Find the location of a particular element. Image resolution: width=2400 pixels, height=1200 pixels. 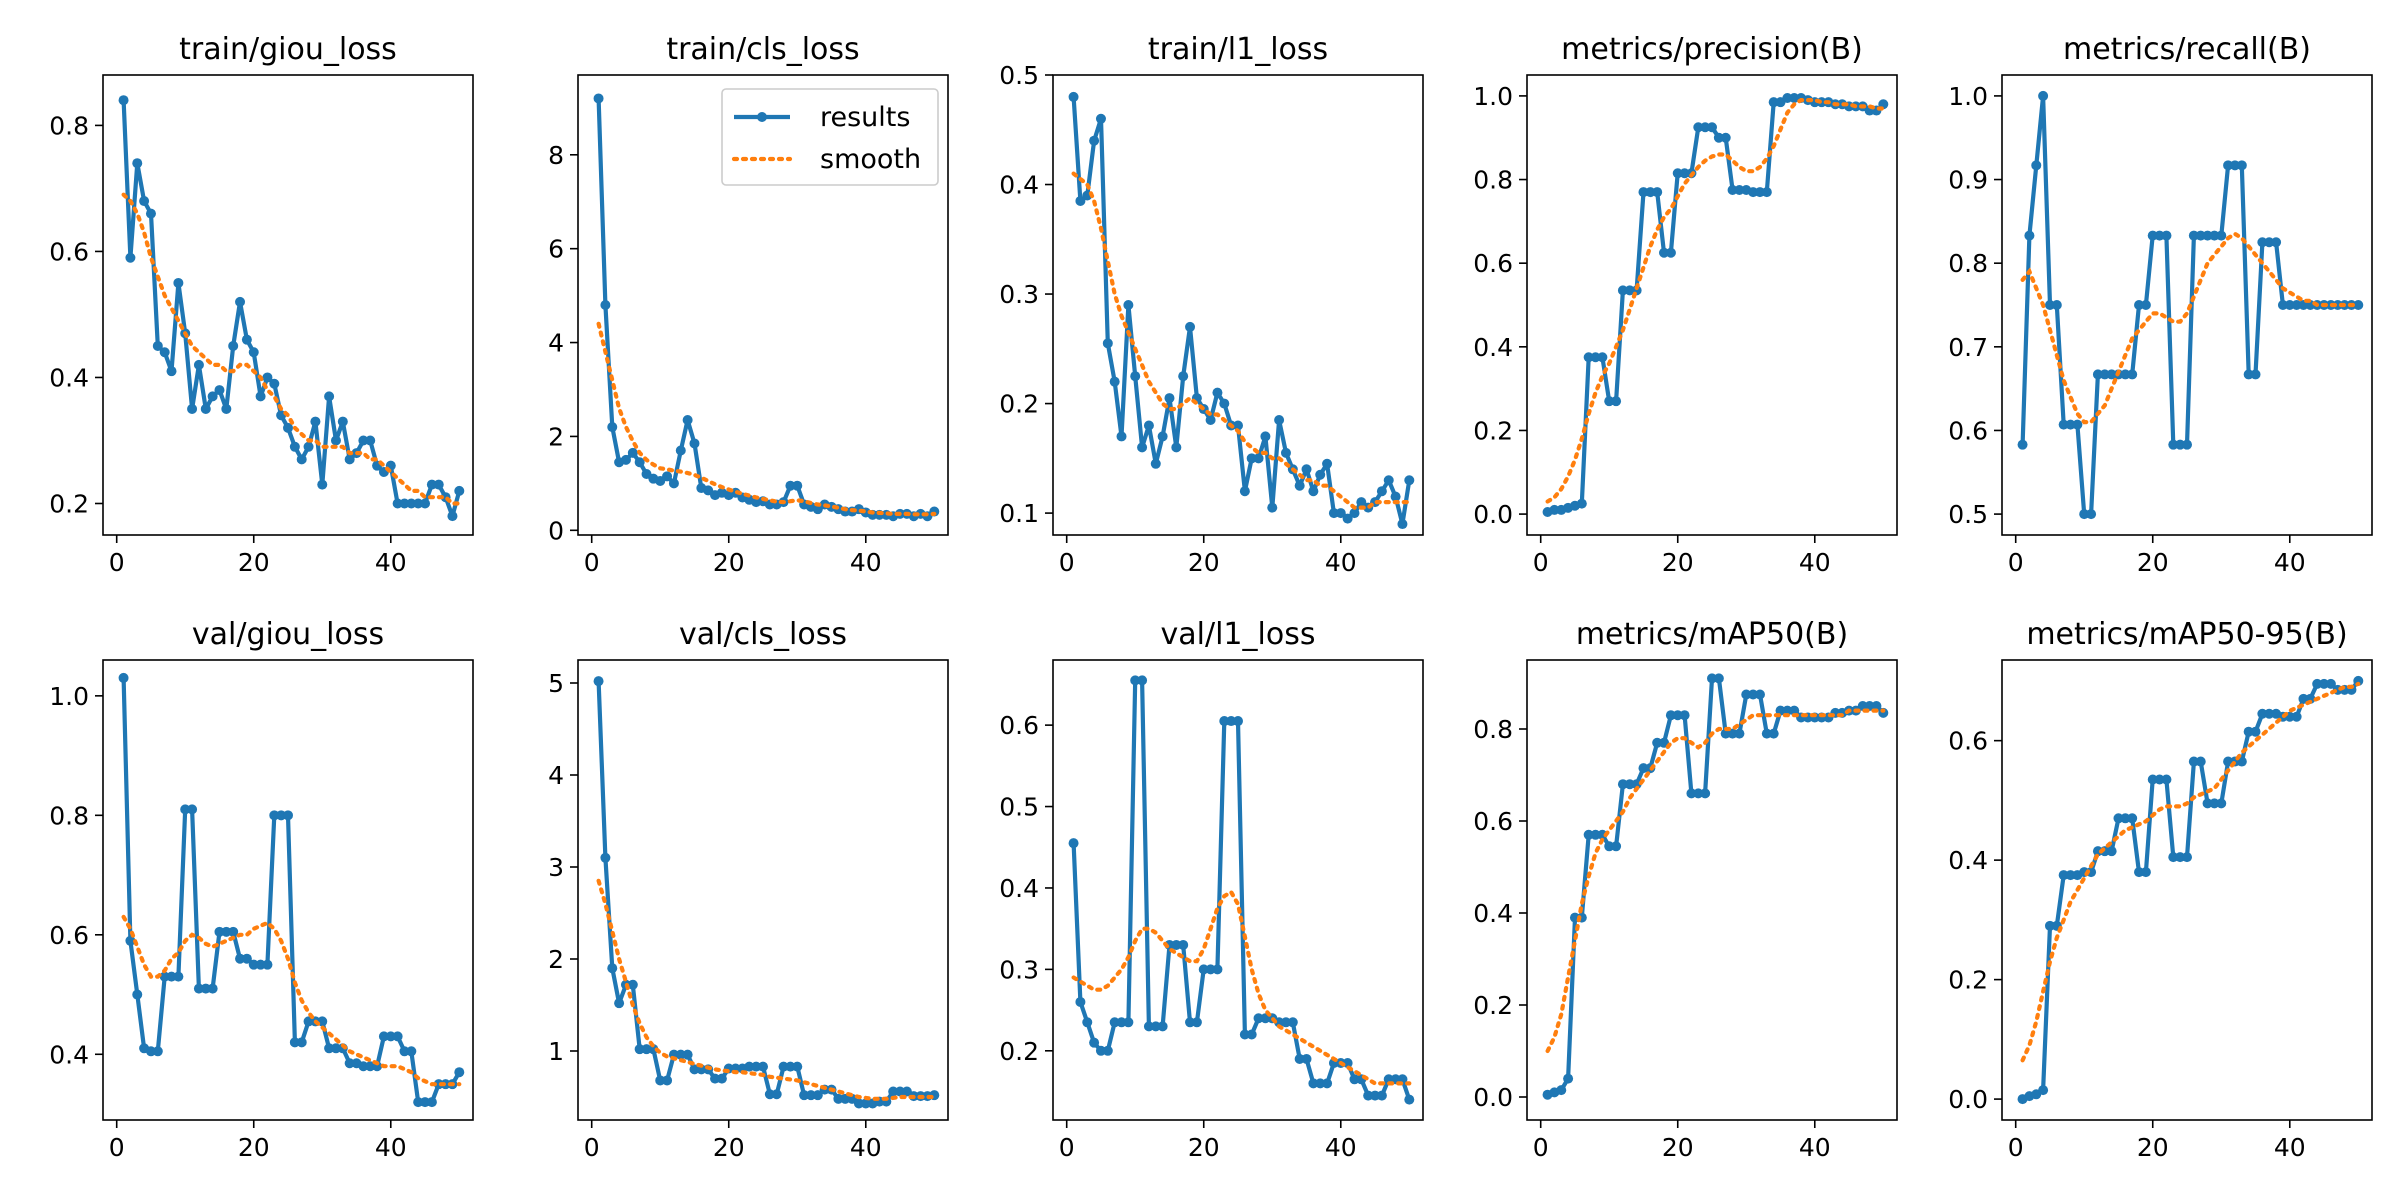

chart-title: metrics/precision(B) is located at coordinates (1712, 49).